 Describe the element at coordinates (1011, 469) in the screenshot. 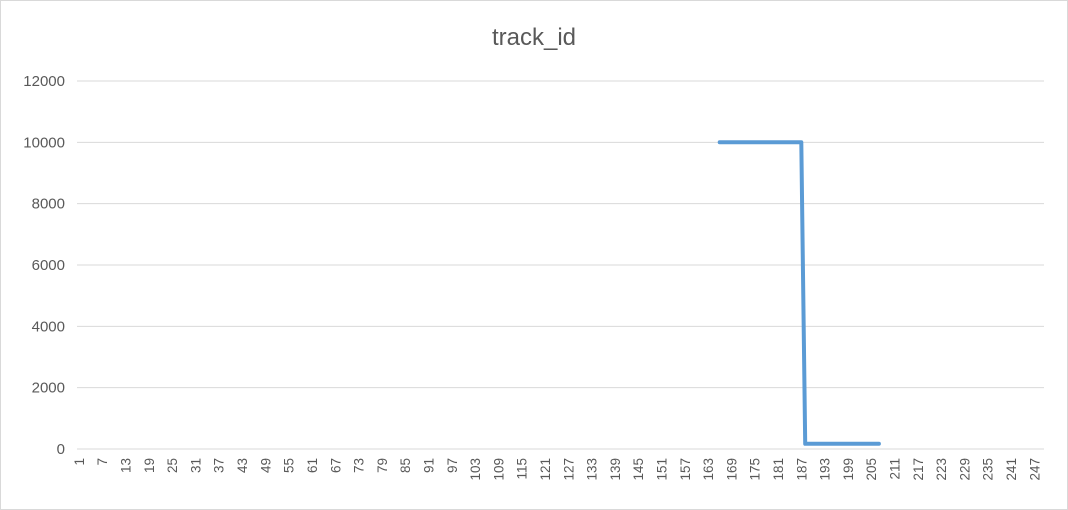

I see `x-tick-label: 241` at that location.